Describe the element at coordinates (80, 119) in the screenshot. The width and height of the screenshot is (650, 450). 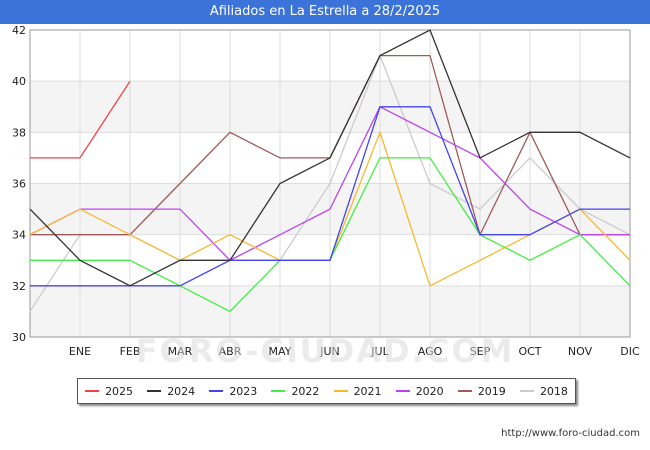
I see `series-line-2025` at that location.